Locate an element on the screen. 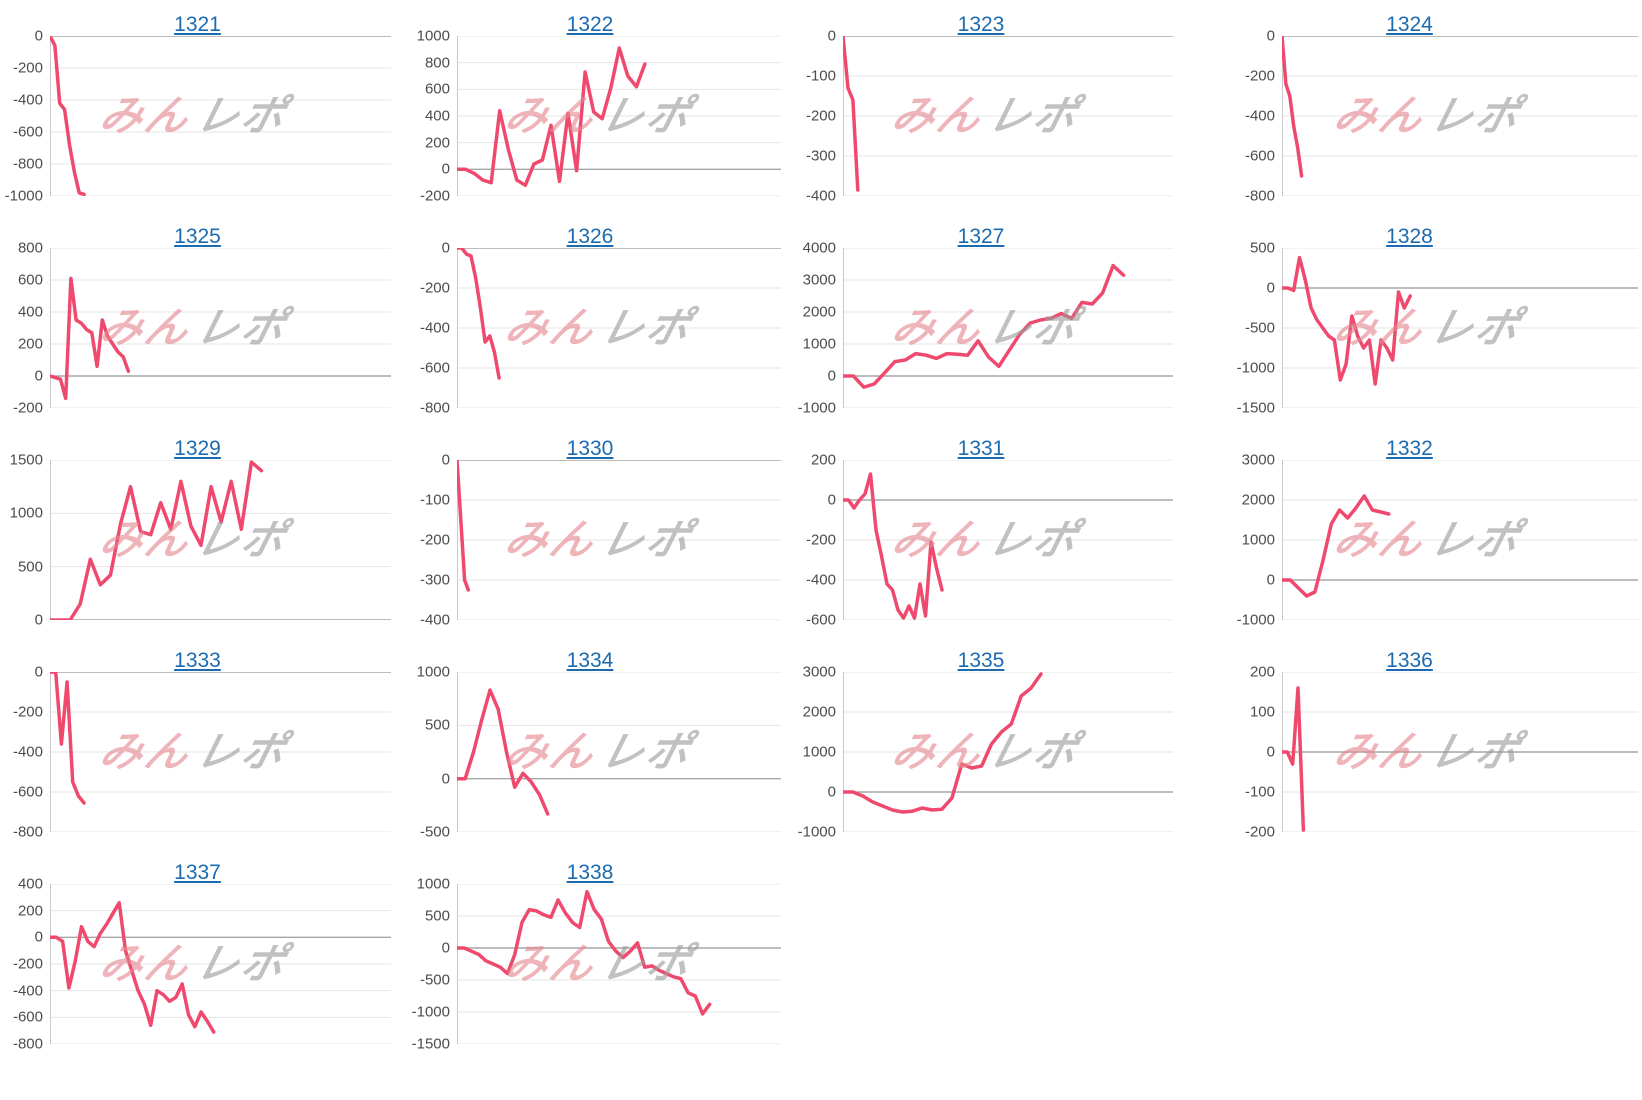 The image size is (1642, 1100). chart-cell: 1330 0 -100 -200 -300 -400 みんレポ is located at coordinates (590, 530).